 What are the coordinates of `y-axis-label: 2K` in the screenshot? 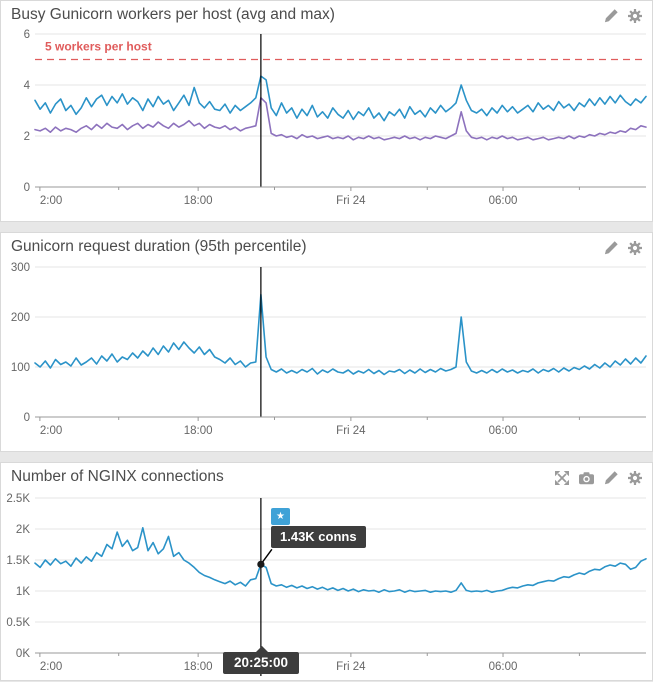 It's located at (23, 530).